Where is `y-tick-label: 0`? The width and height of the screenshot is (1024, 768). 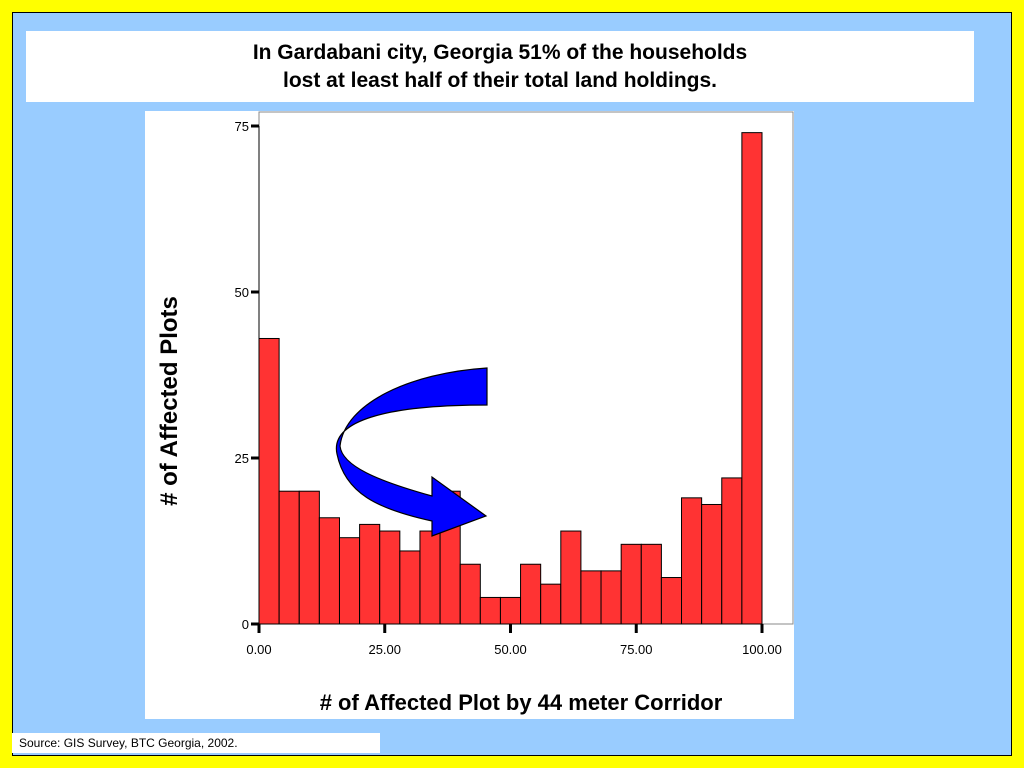
y-tick-label: 0 is located at coordinates (245, 624).